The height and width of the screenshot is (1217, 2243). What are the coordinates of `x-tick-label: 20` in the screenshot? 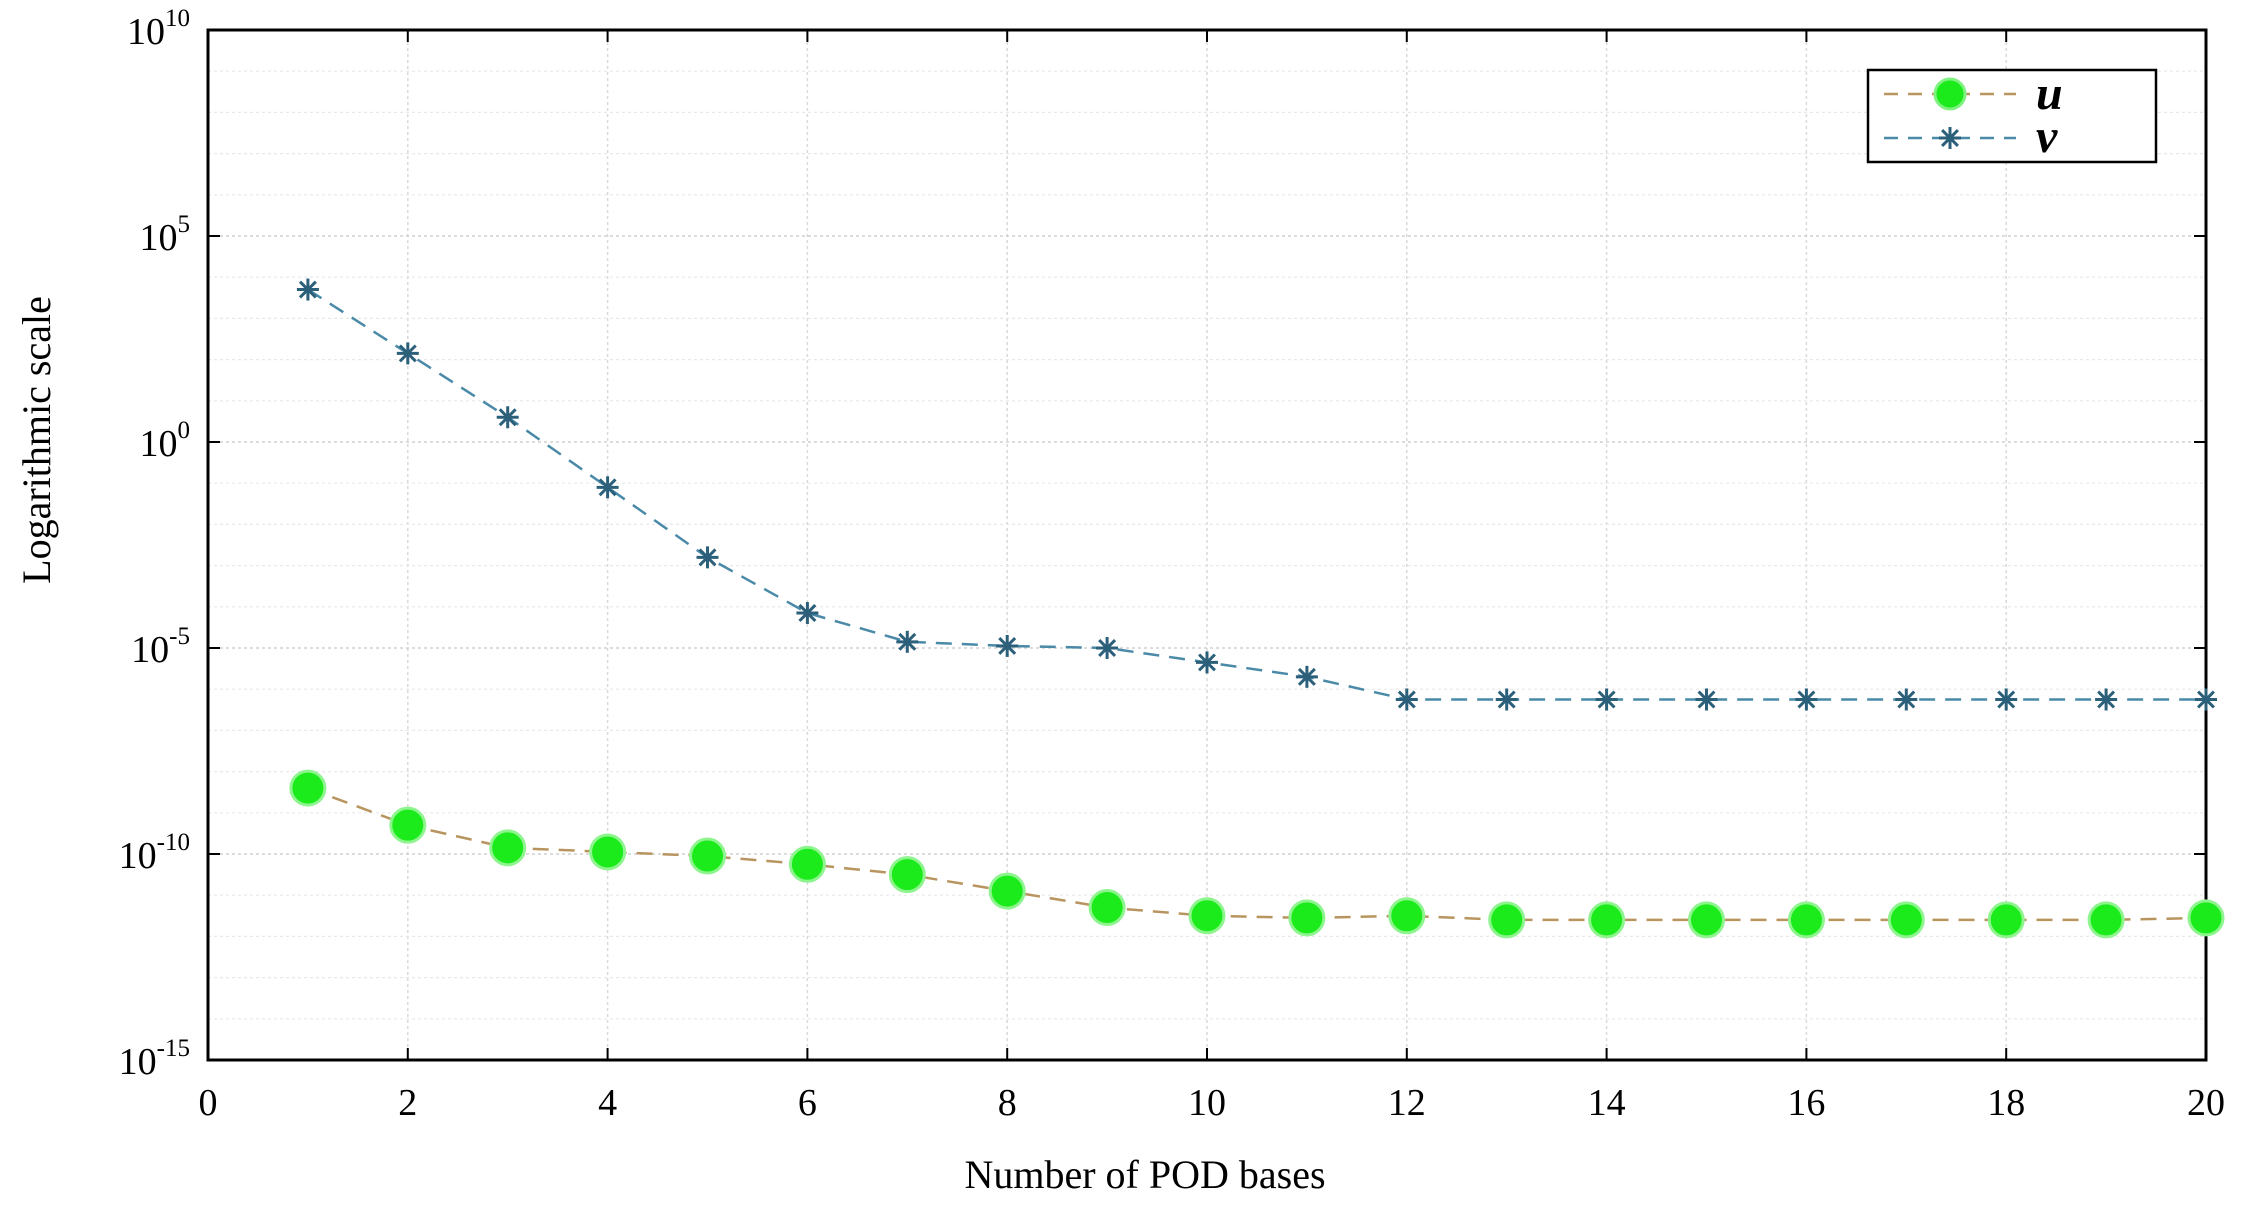 It's located at (2206, 1103).